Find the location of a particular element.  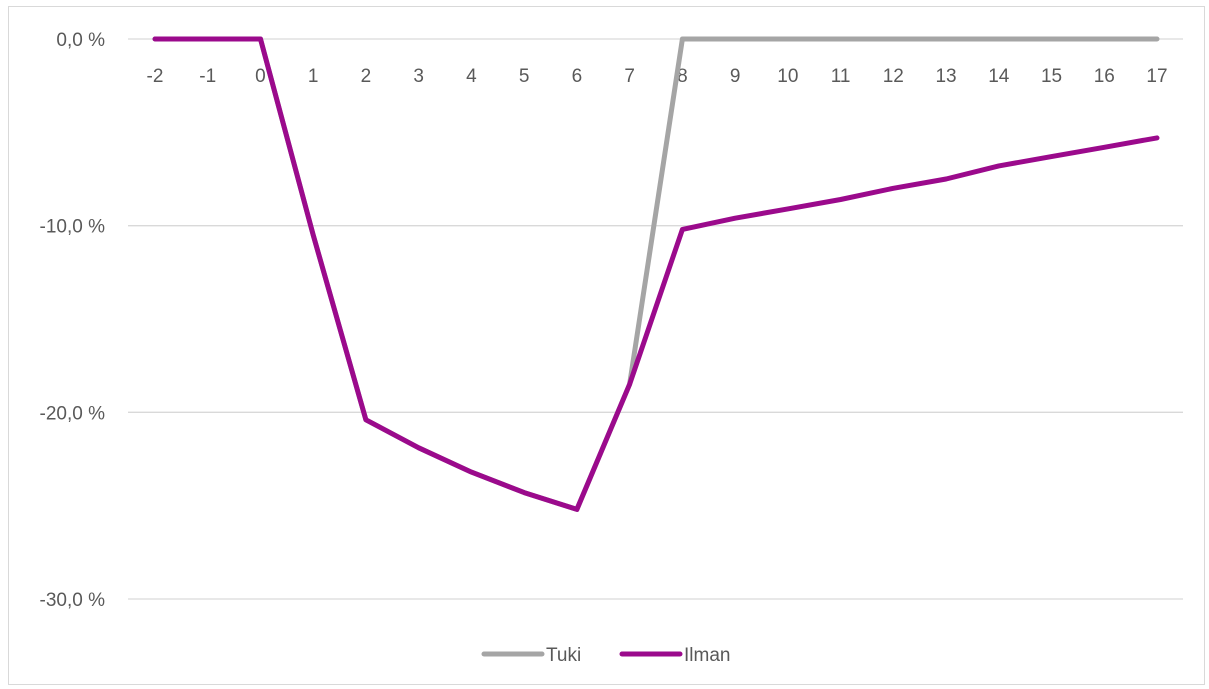

x-tick-label: 0 is located at coordinates (260, 76).